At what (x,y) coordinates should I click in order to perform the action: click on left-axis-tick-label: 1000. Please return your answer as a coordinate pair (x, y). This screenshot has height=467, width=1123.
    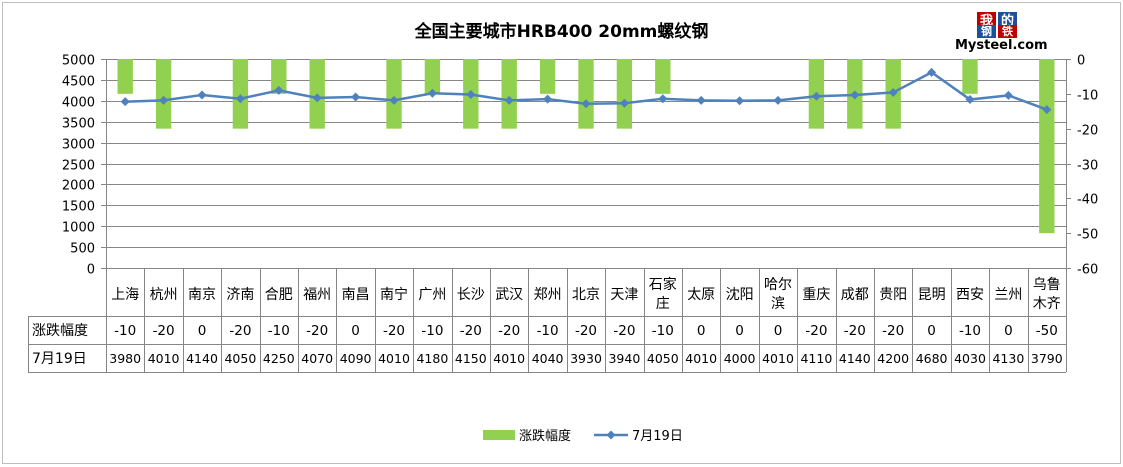
    Looking at the image, I should click on (78, 228).